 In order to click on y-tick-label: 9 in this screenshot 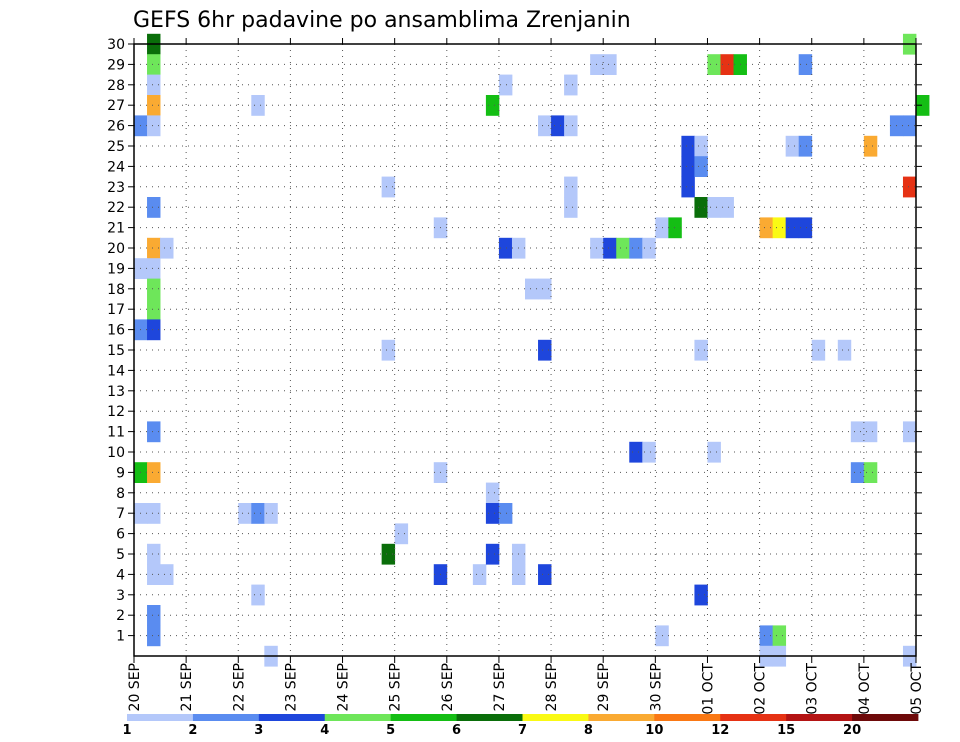, I will do `click(120, 473)`.